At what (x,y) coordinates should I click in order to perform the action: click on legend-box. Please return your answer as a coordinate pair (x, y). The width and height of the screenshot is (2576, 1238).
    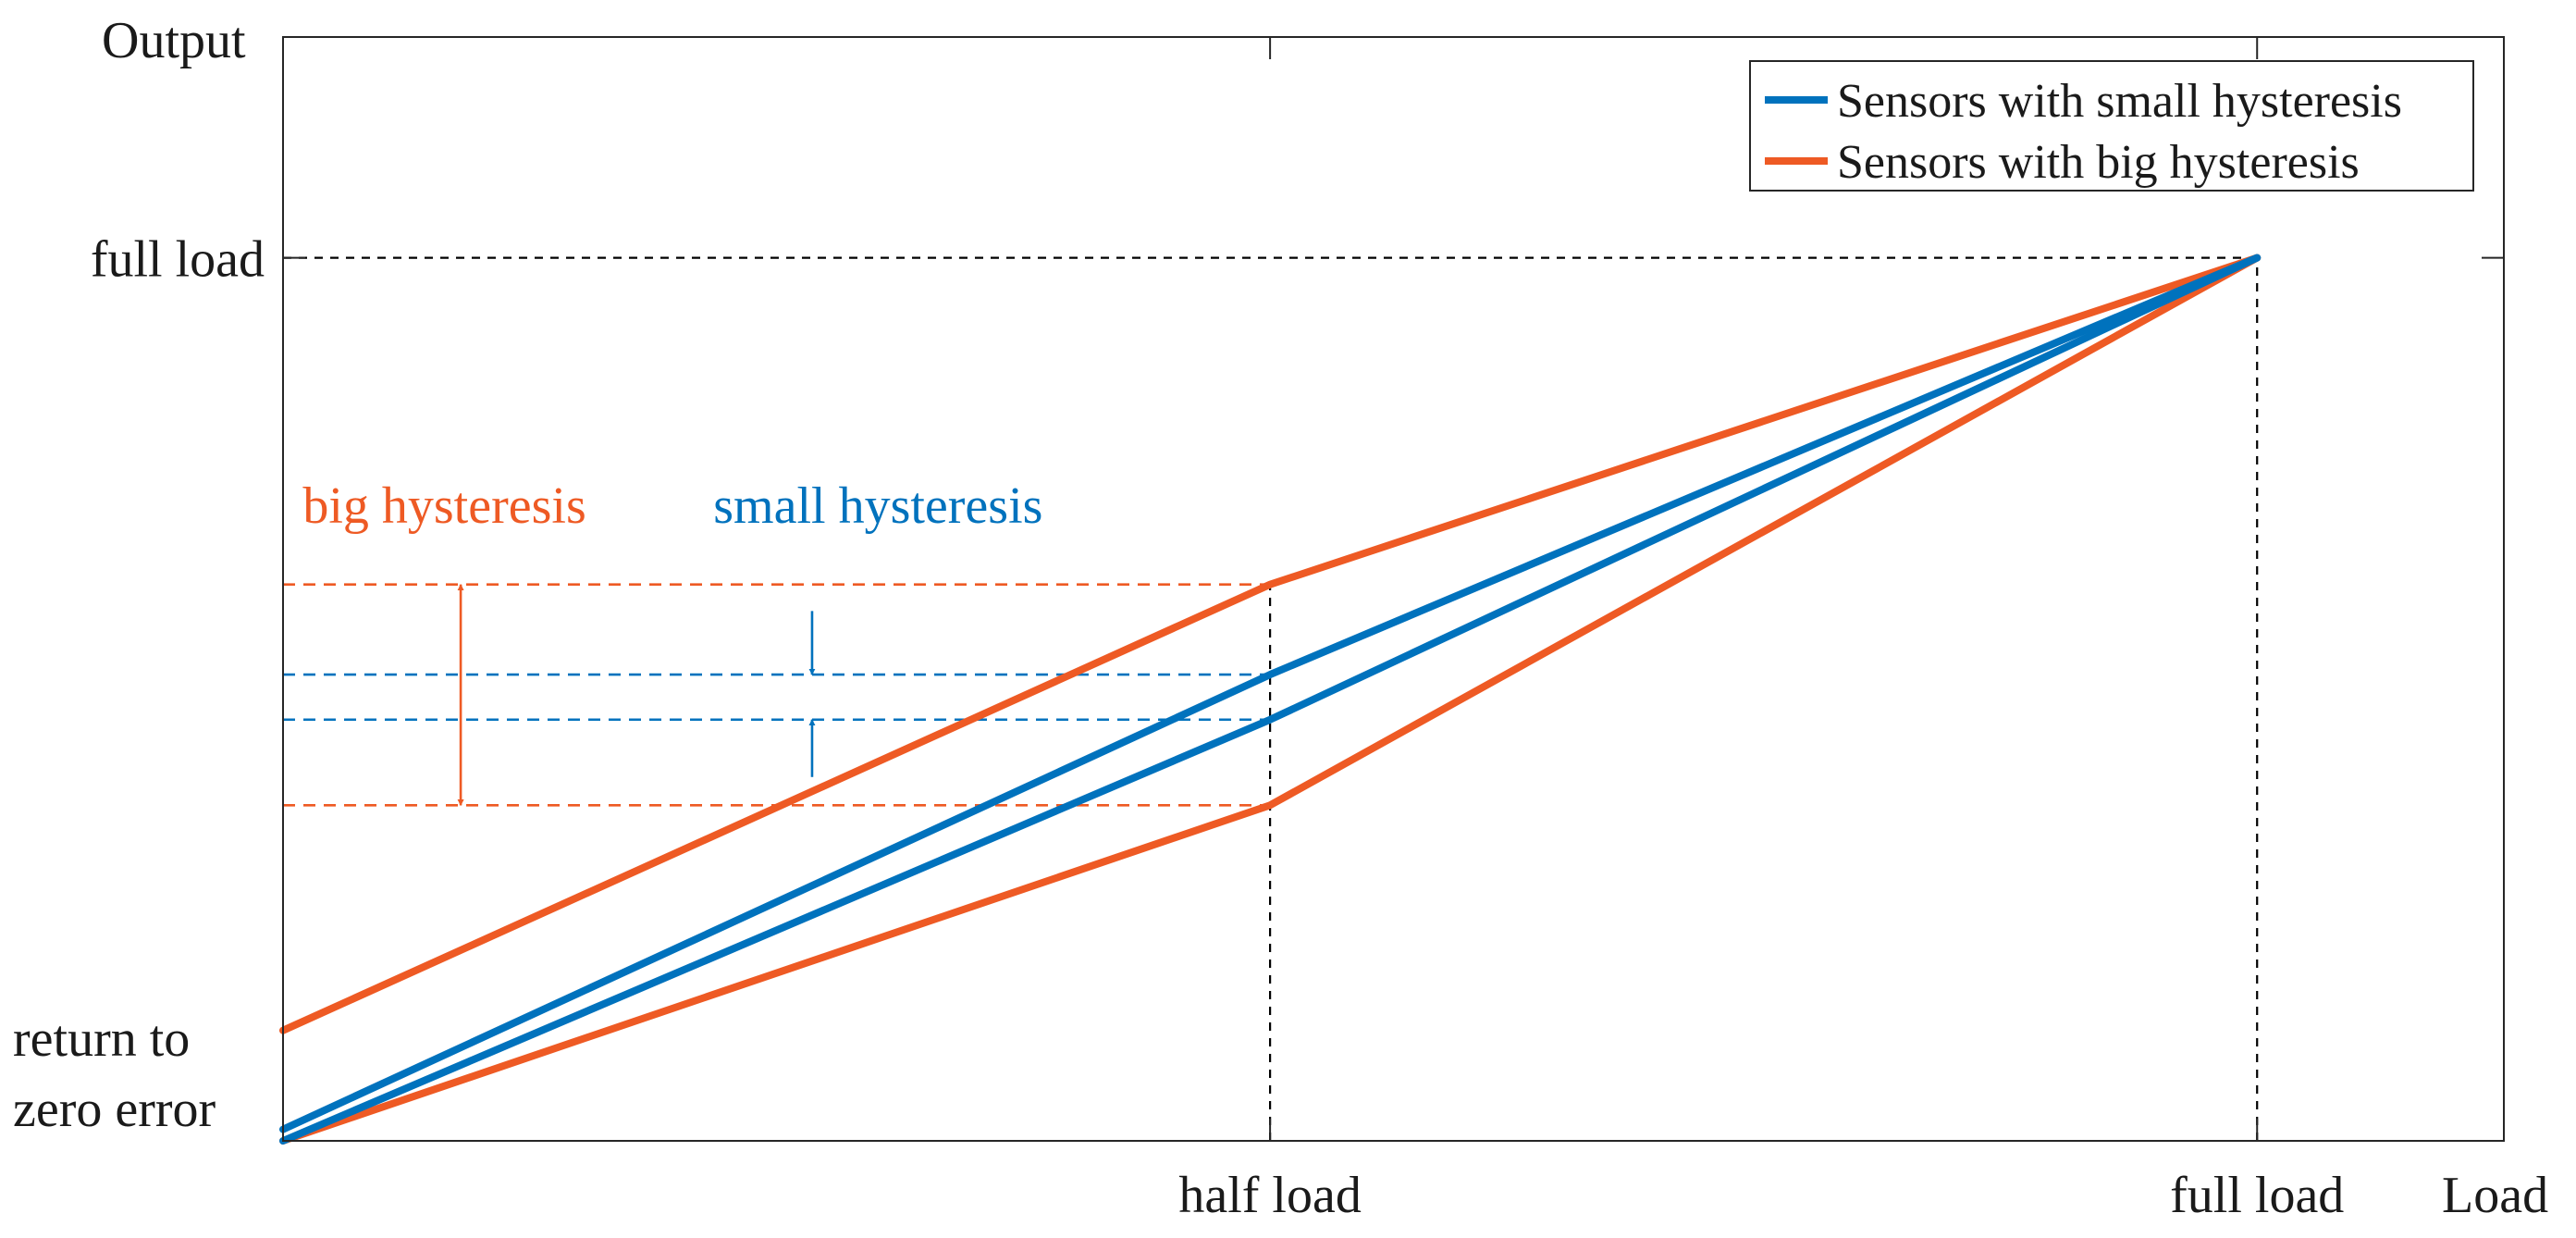
    Looking at the image, I should click on (2111, 126).